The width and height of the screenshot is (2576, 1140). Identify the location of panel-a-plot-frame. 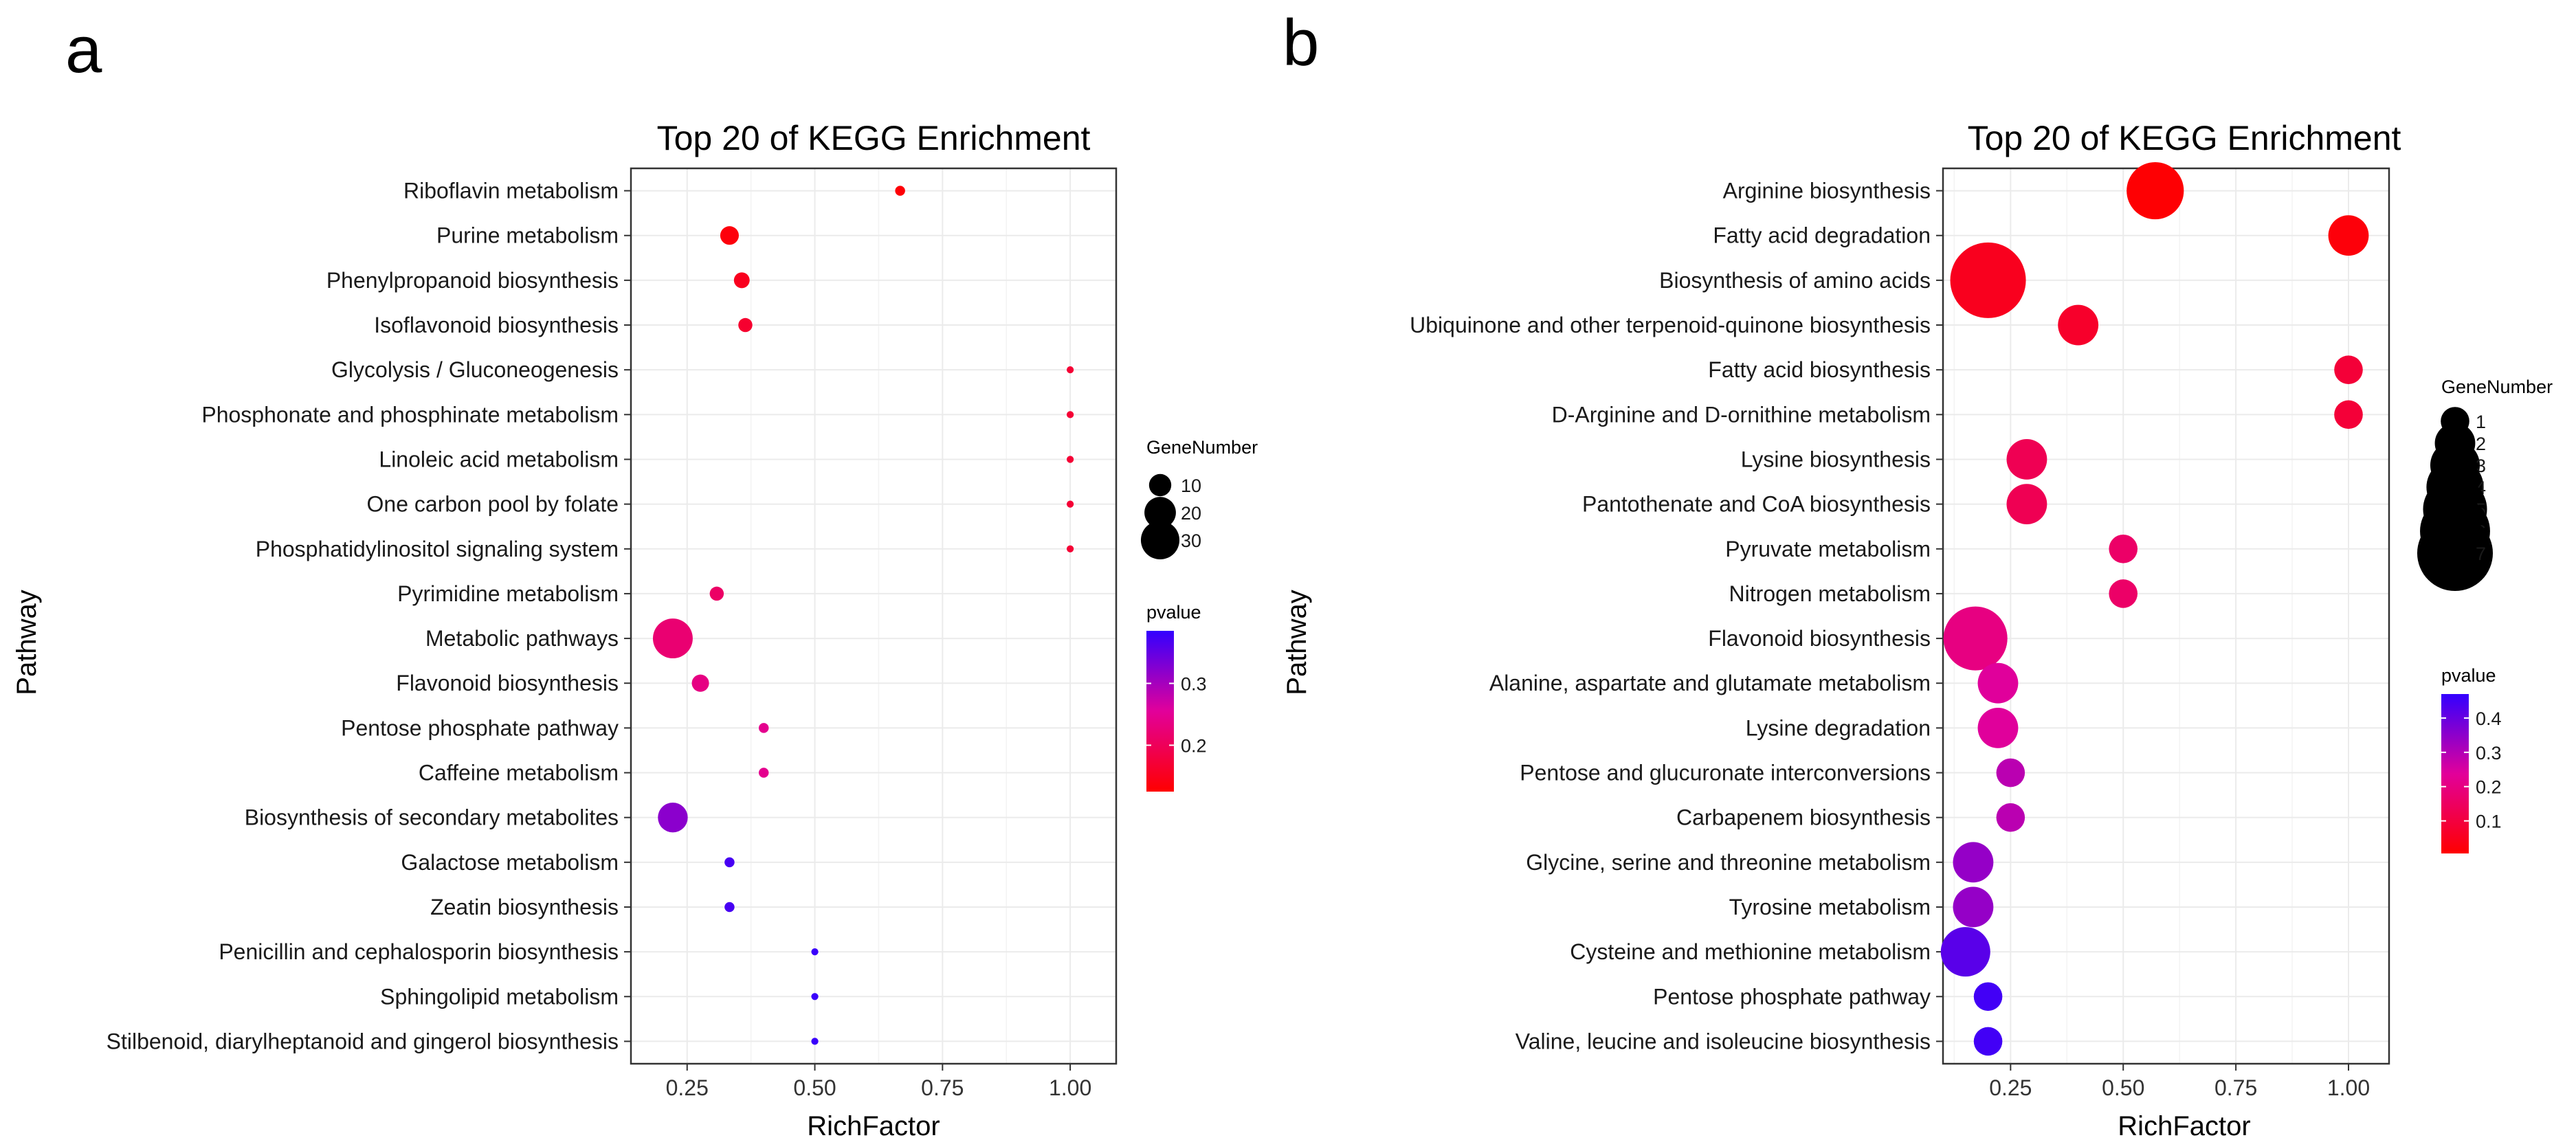
(874, 616).